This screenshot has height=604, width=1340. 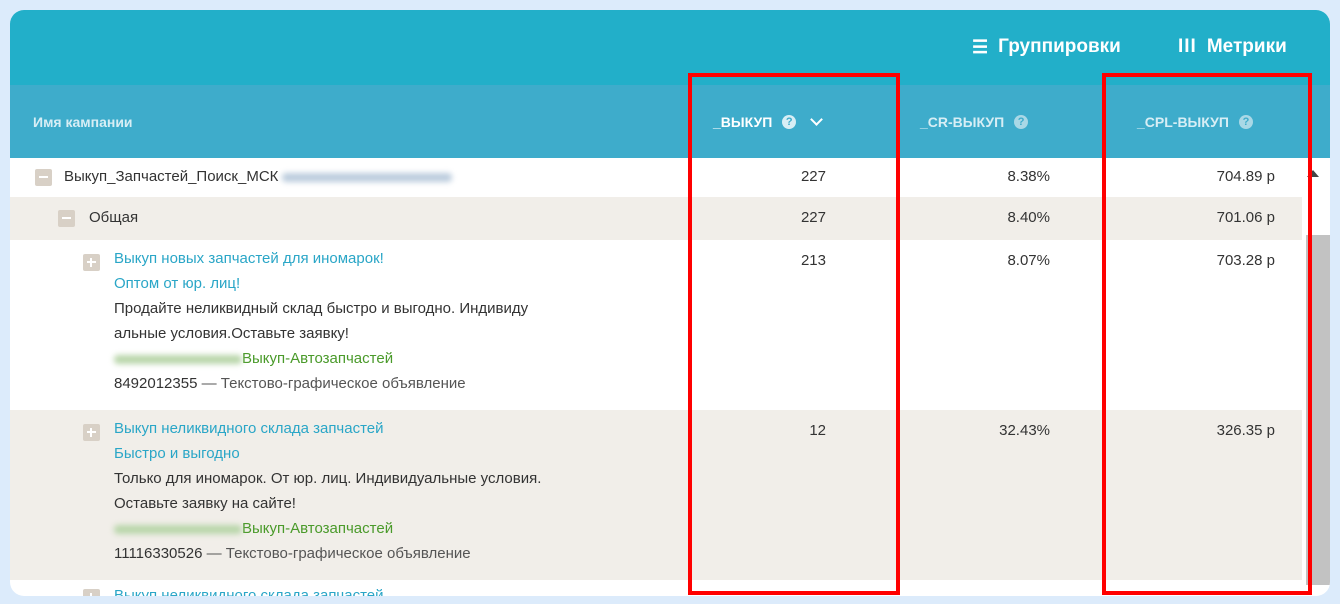 What do you see at coordinates (974, 121) in the screenshot?
I see `column-header-cr: _CR-ВЫКУП ?` at bounding box center [974, 121].